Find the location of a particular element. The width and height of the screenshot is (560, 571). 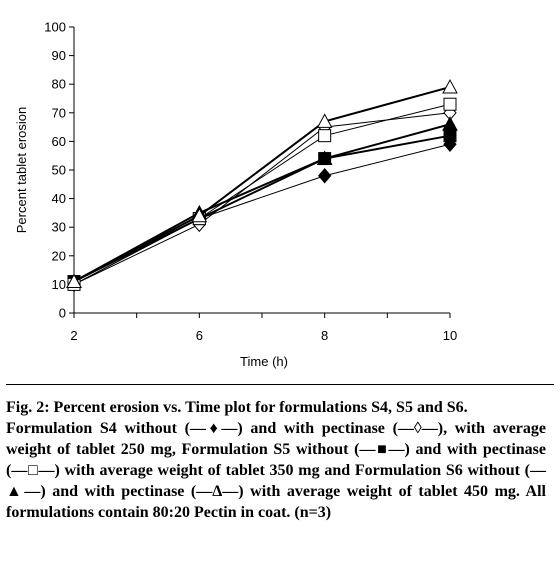

caption-divider is located at coordinates (280, 384).